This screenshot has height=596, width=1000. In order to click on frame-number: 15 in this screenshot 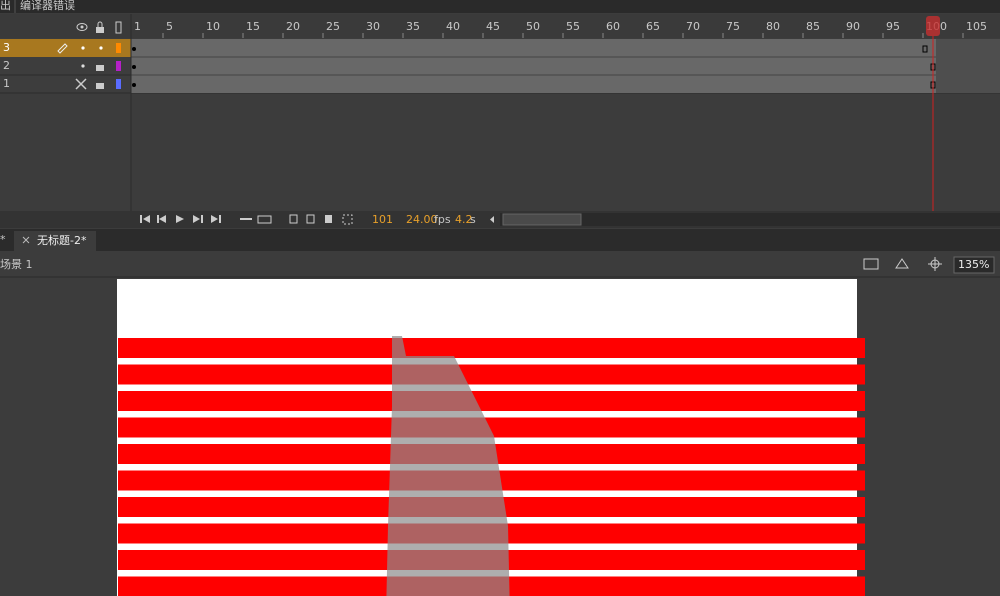, I will do `click(253, 26)`.